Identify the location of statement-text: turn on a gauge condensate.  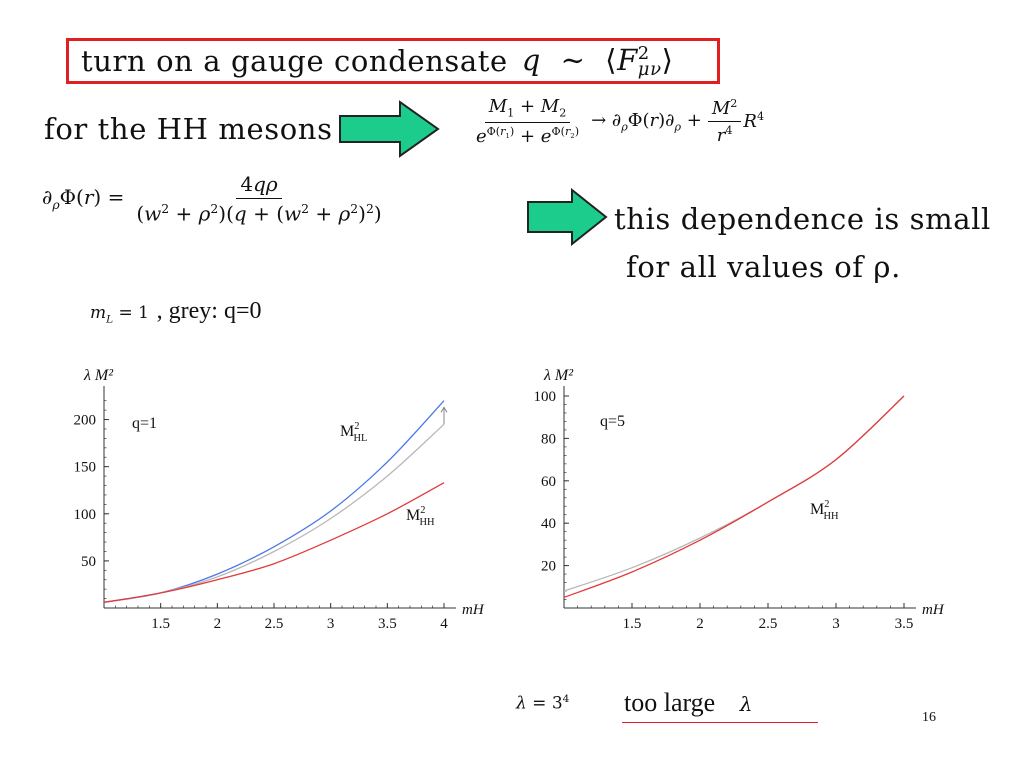
(294, 61).